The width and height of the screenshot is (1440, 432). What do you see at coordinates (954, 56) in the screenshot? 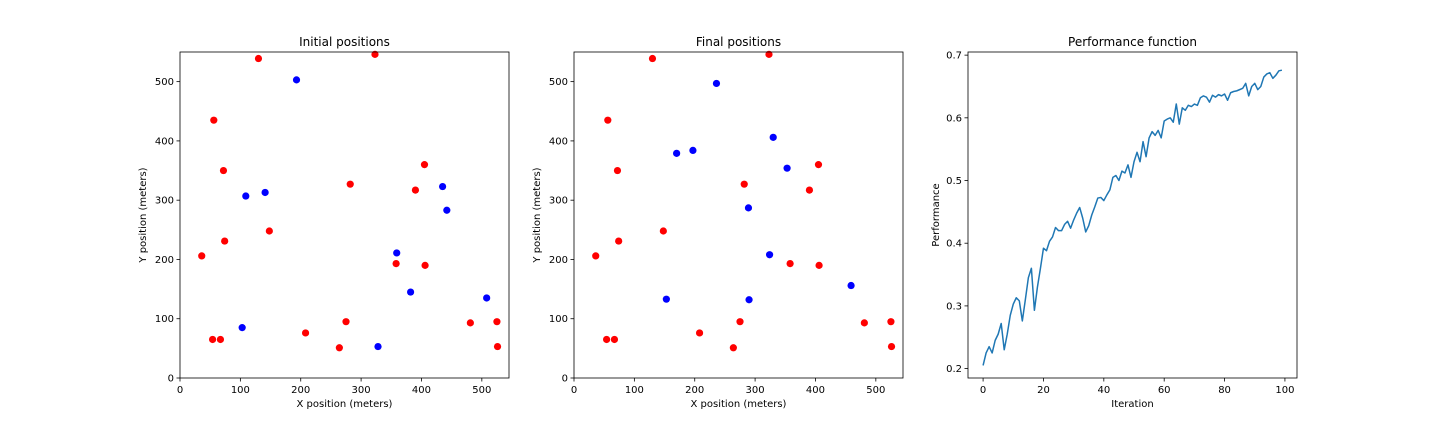
I see `y-tick-label: 0.7` at bounding box center [954, 56].